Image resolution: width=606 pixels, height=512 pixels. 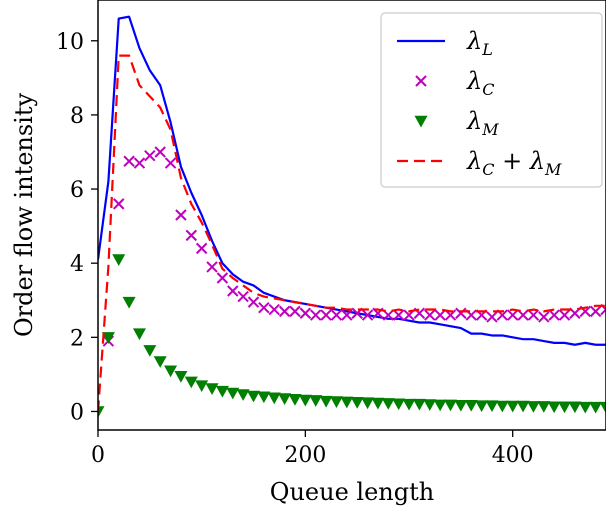 What do you see at coordinates (479, 43) in the screenshot?
I see `legend-label: λL` at bounding box center [479, 43].